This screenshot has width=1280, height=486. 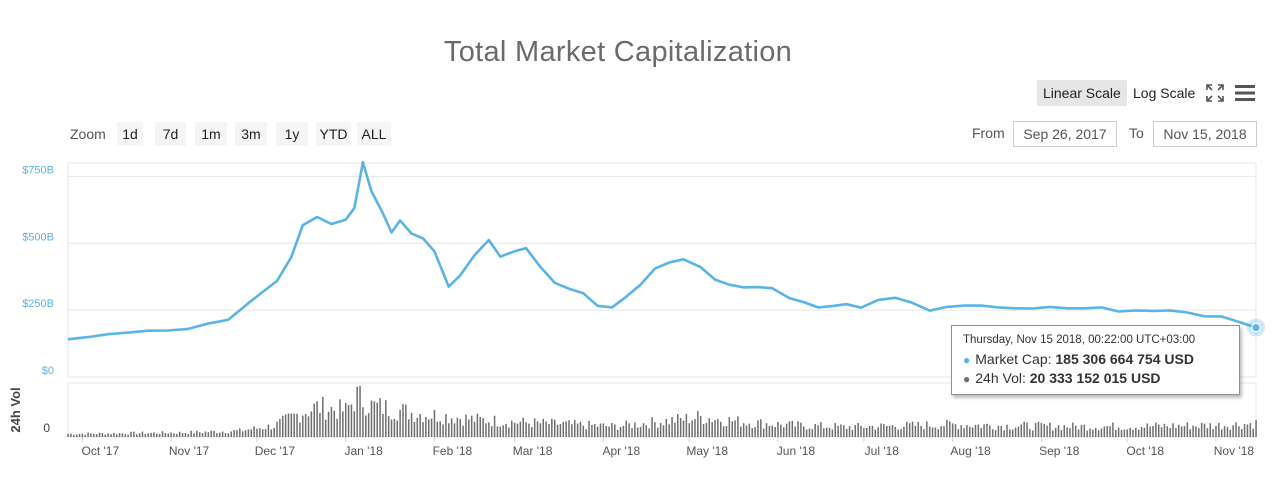 I want to click on menu-icon, so click(x=1245, y=93).